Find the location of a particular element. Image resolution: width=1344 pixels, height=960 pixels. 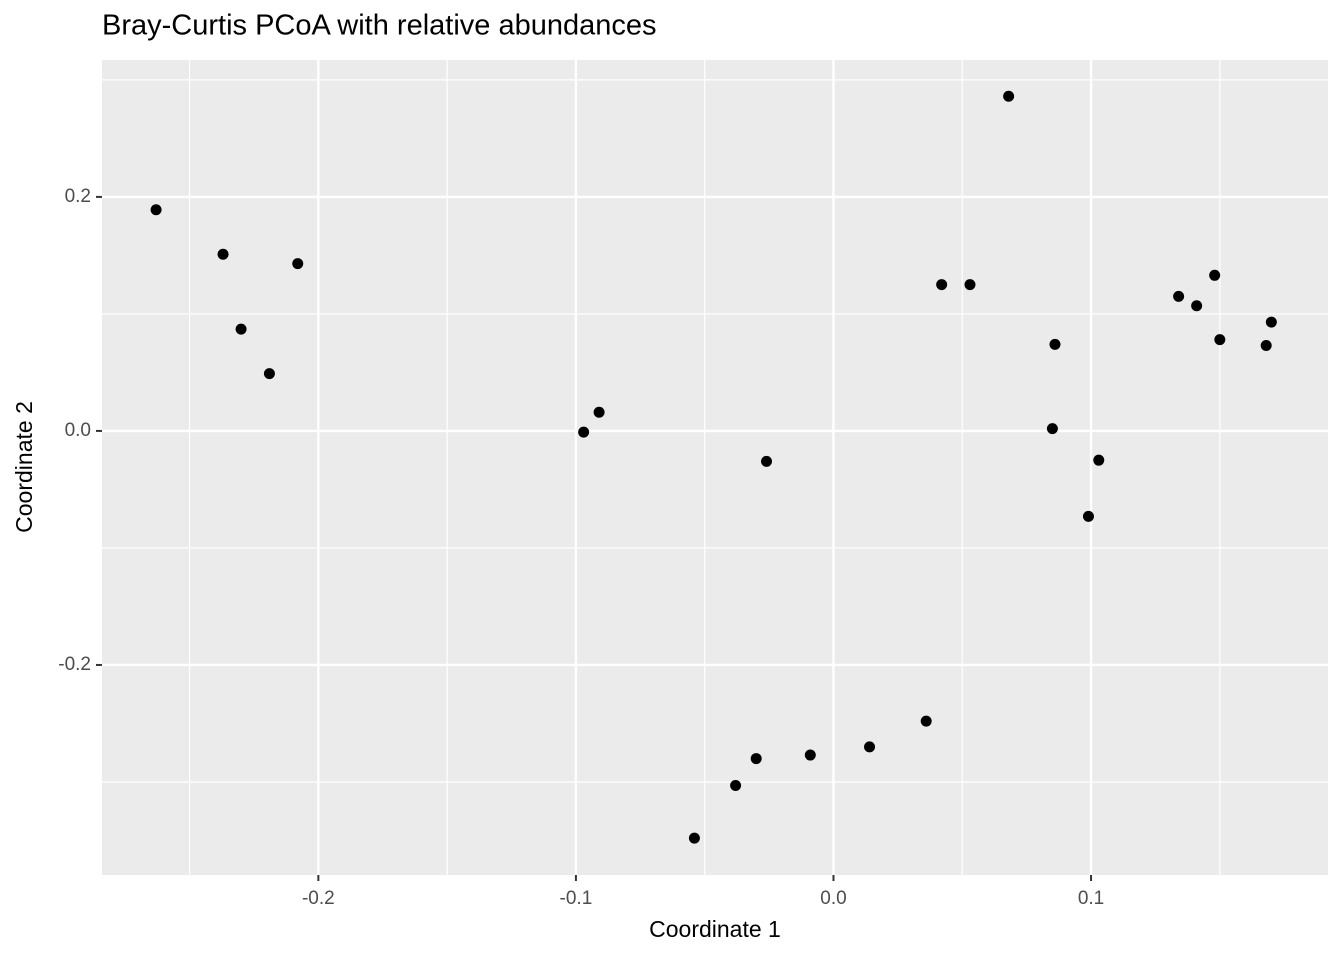

x-tick-label: -0.1 is located at coordinates (576, 898).